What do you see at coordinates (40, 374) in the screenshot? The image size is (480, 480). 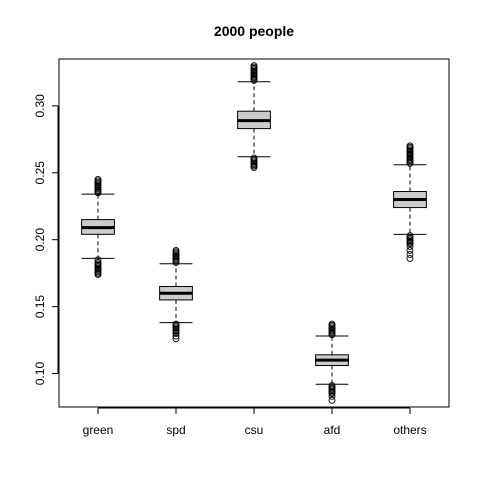 I see `y-tick-label: 0.10` at bounding box center [40, 374].